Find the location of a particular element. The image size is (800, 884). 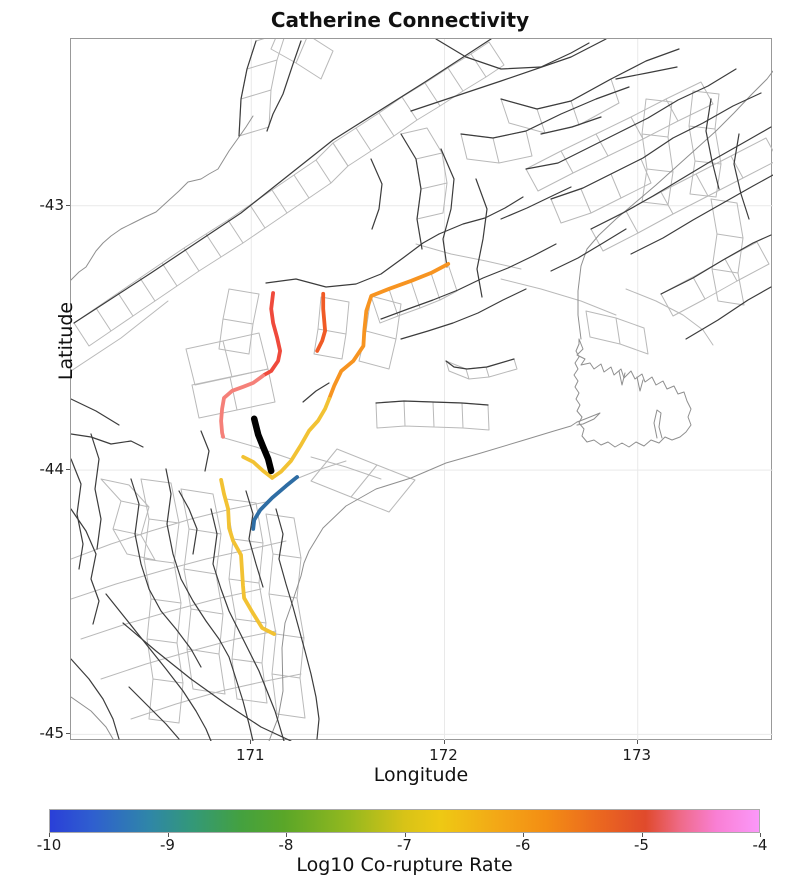

rupture-yellow-upper is located at coordinates (301, 438).